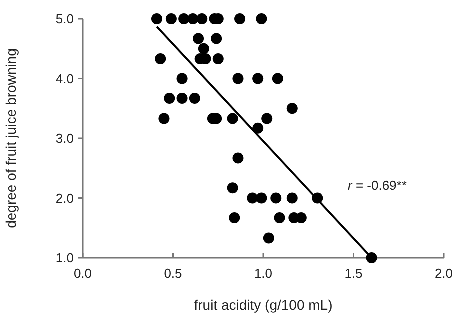 This screenshot has height=324, width=466. Describe the element at coordinates (65, 19) in the screenshot. I see `y-tick-label: 5.0` at that location.